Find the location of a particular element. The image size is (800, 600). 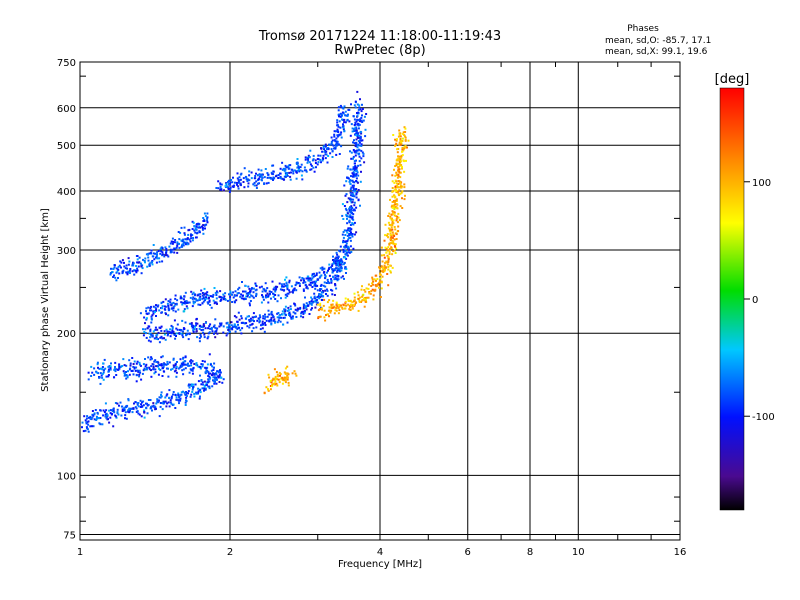

y-tick-label: 75 is located at coordinates (69, 535).